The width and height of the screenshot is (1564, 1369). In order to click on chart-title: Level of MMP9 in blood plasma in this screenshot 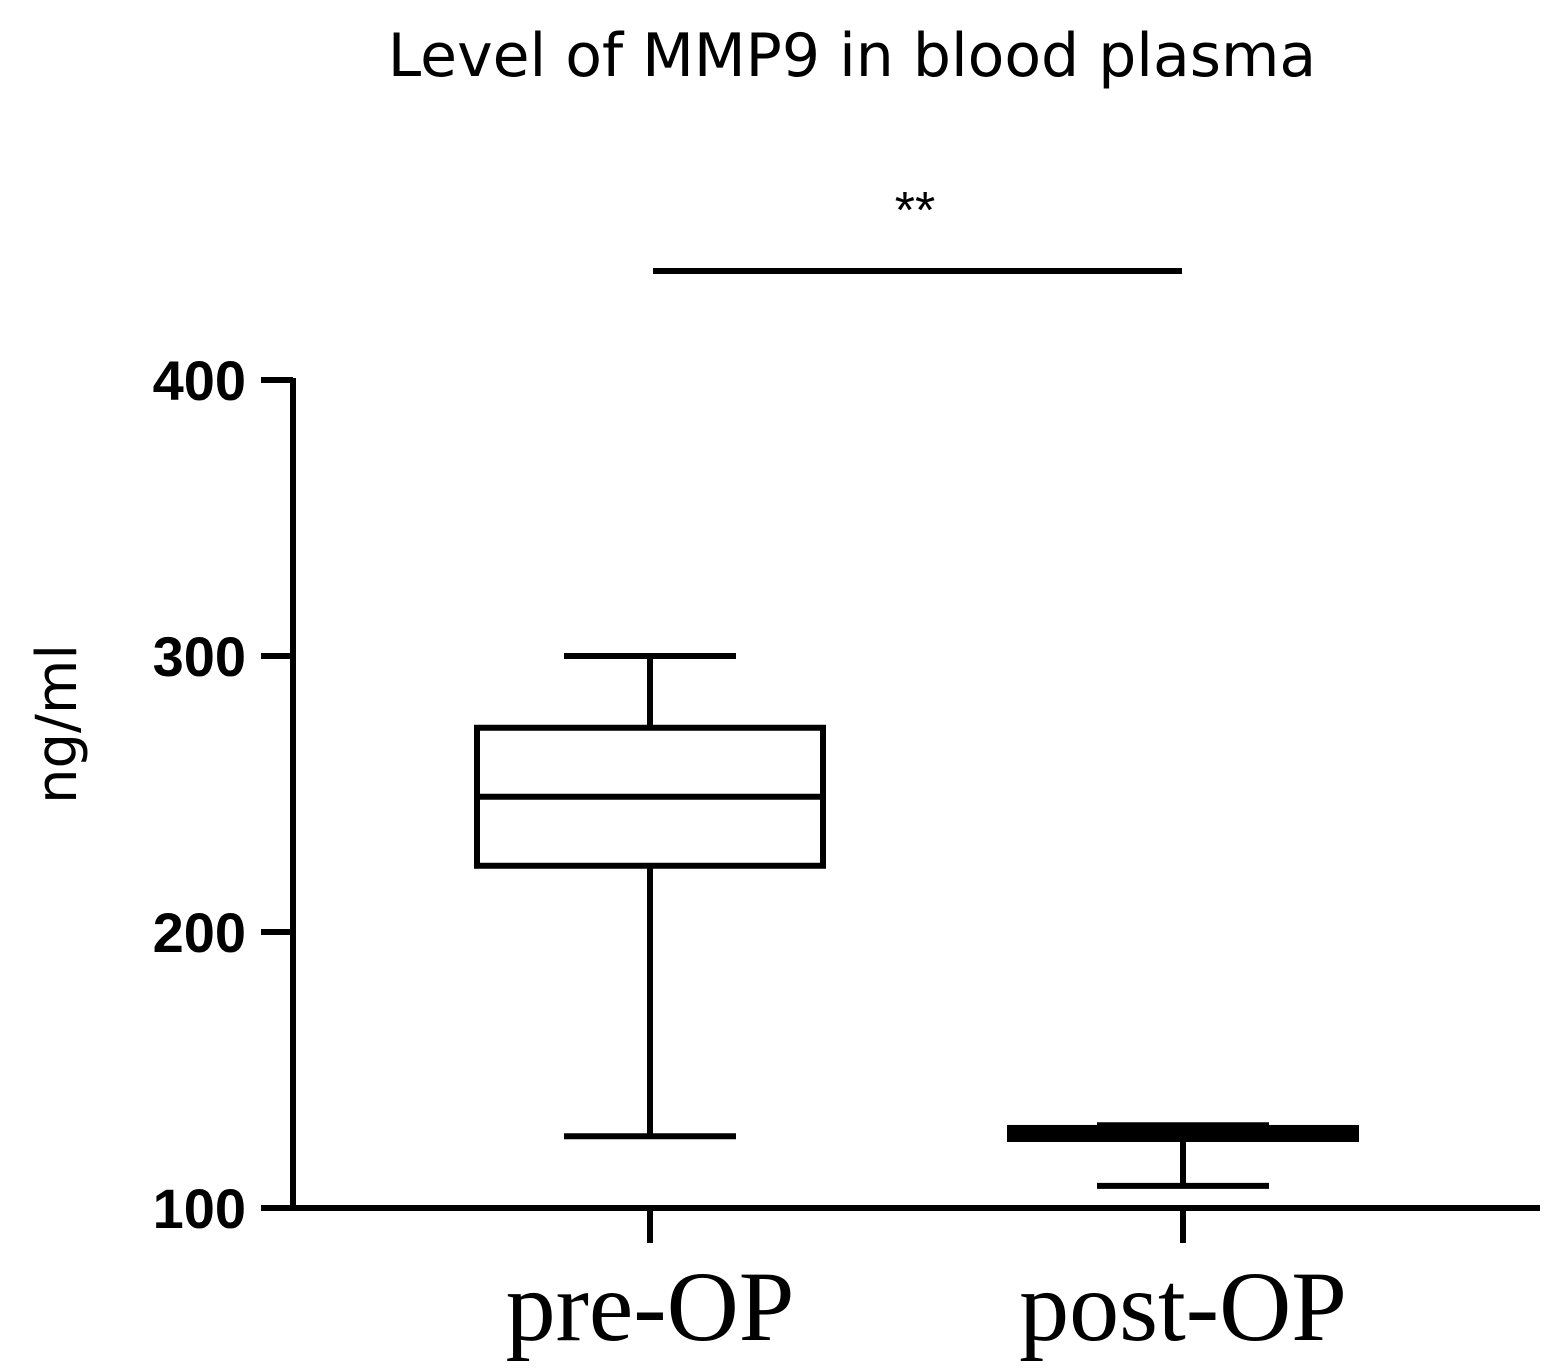, I will do `click(852, 56)`.